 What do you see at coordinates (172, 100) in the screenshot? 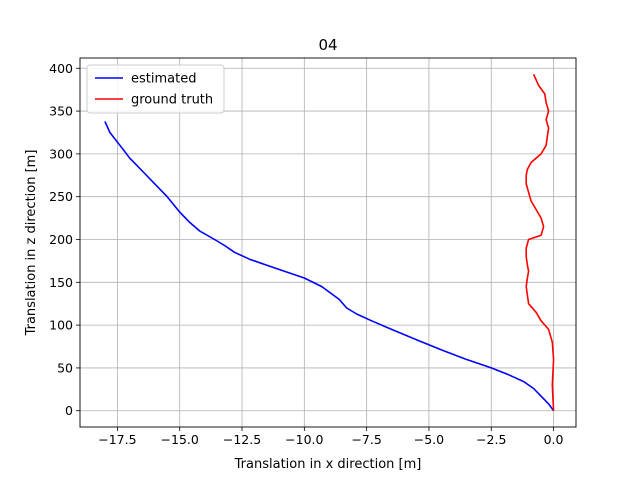
I see `legend-label: ground truth` at bounding box center [172, 100].